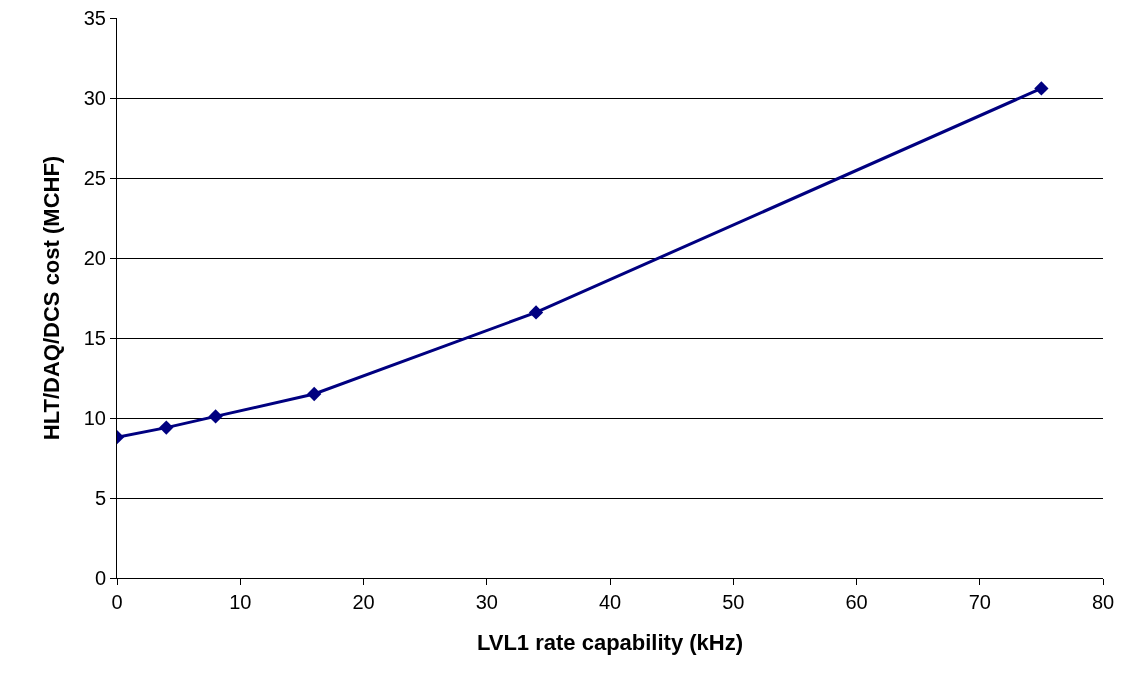 This screenshot has width=1140, height=697. I want to click on y-tick-label: 30, so click(94, 98).